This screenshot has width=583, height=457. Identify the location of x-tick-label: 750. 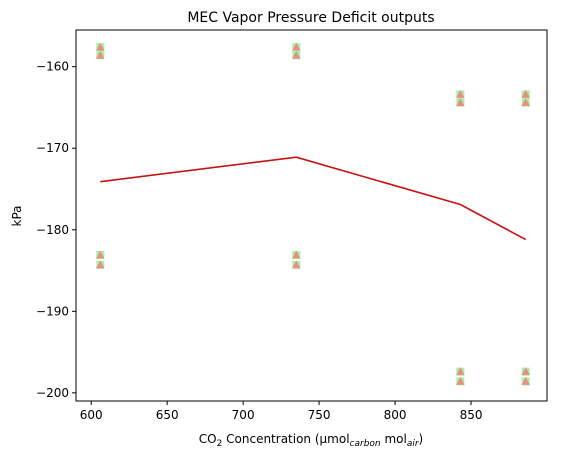
(319, 415).